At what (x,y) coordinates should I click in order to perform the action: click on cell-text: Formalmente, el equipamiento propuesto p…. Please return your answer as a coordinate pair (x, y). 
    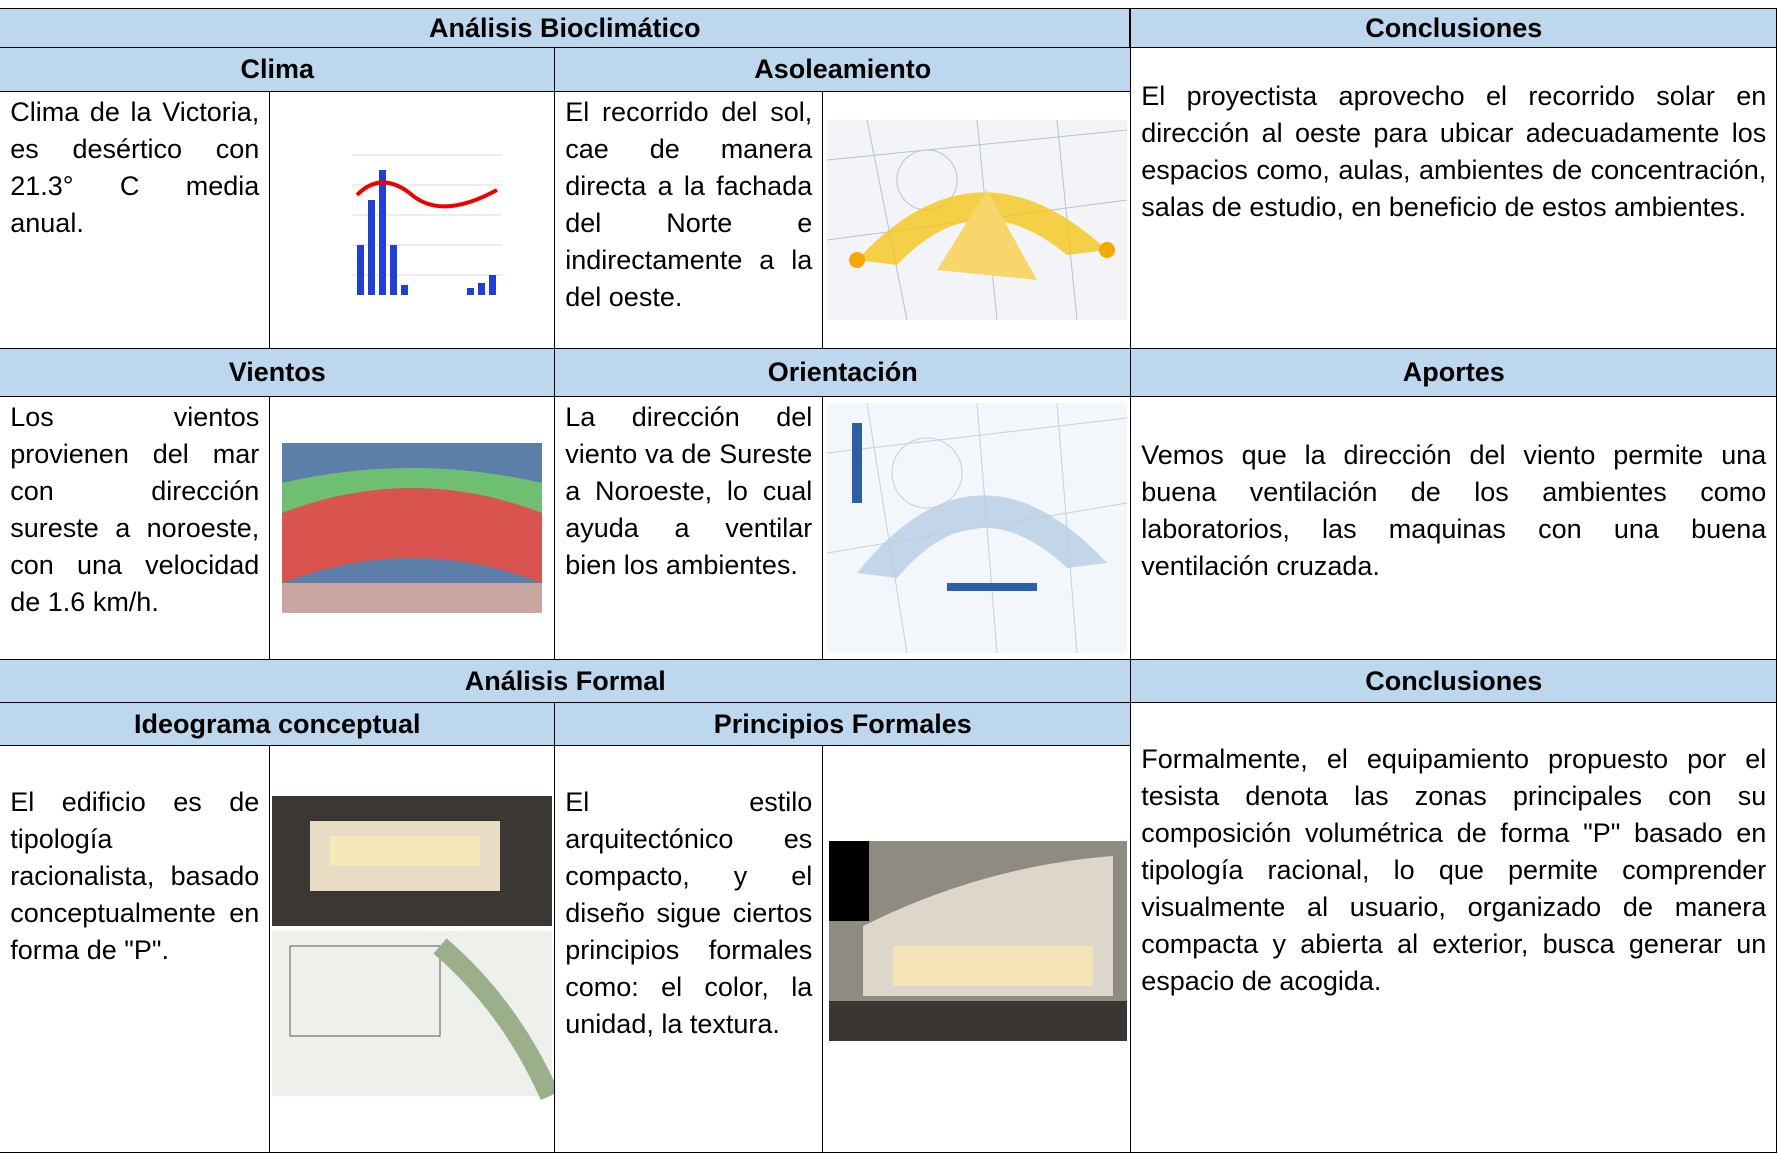
    Looking at the image, I should click on (1454, 928).